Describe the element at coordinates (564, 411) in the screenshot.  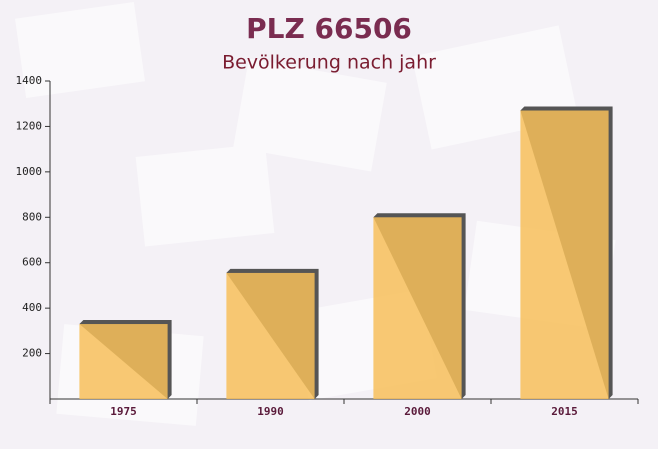
I see `x-tick-label: 2015` at that location.